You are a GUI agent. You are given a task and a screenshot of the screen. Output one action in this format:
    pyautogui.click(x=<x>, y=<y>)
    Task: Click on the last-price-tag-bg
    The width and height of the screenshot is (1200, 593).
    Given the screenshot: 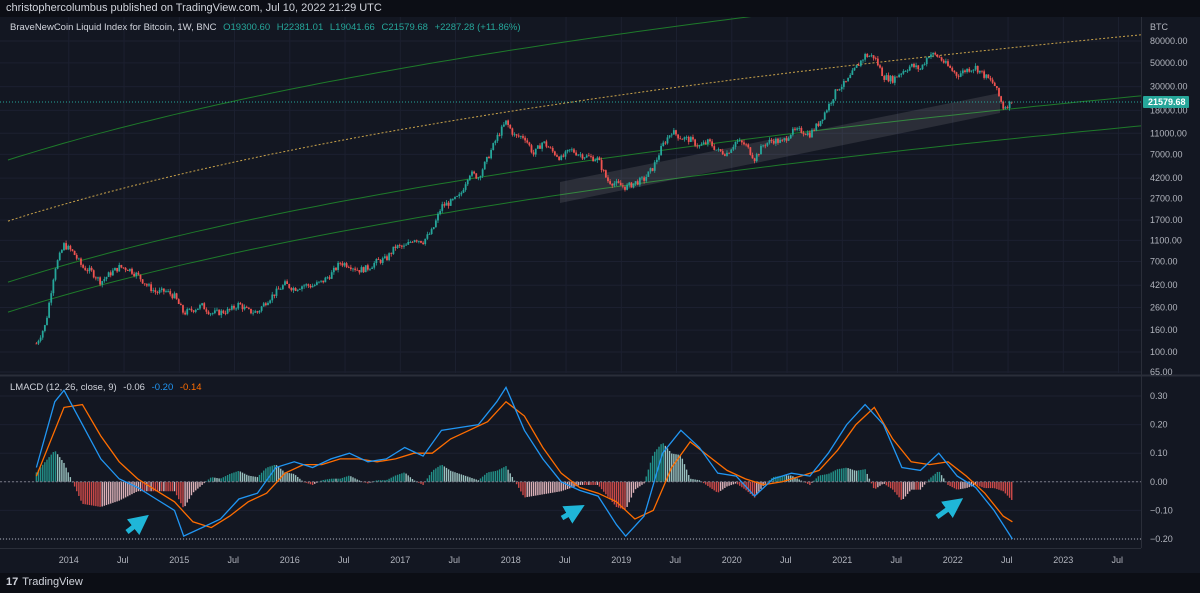 What is the action you would take?
    pyautogui.click(x=1166, y=101)
    